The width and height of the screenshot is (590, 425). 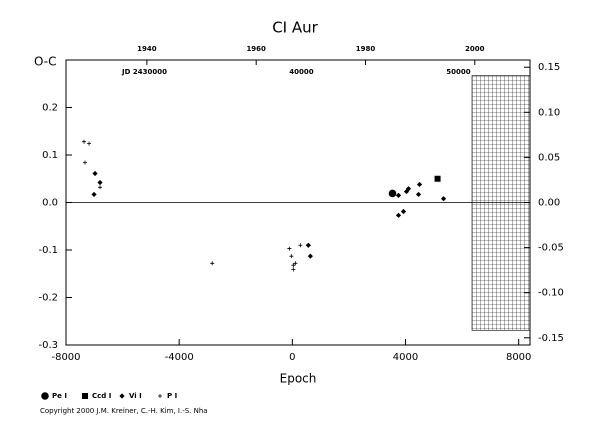 I want to click on x-tick-label: 0, so click(x=292, y=357).